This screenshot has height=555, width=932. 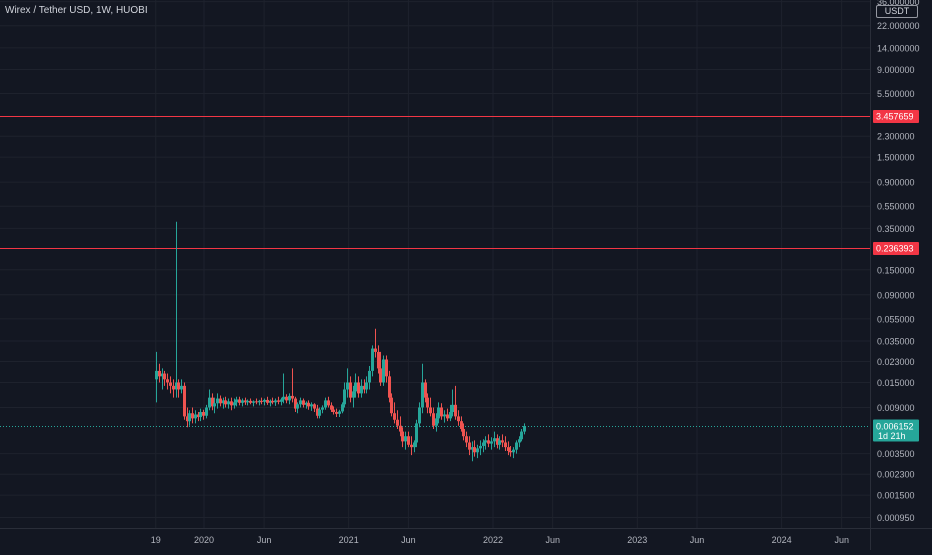 What do you see at coordinates (896, 496) in the screenshot?
I see `price-tick-label: 0.001500` at bounding box center [896, 496].